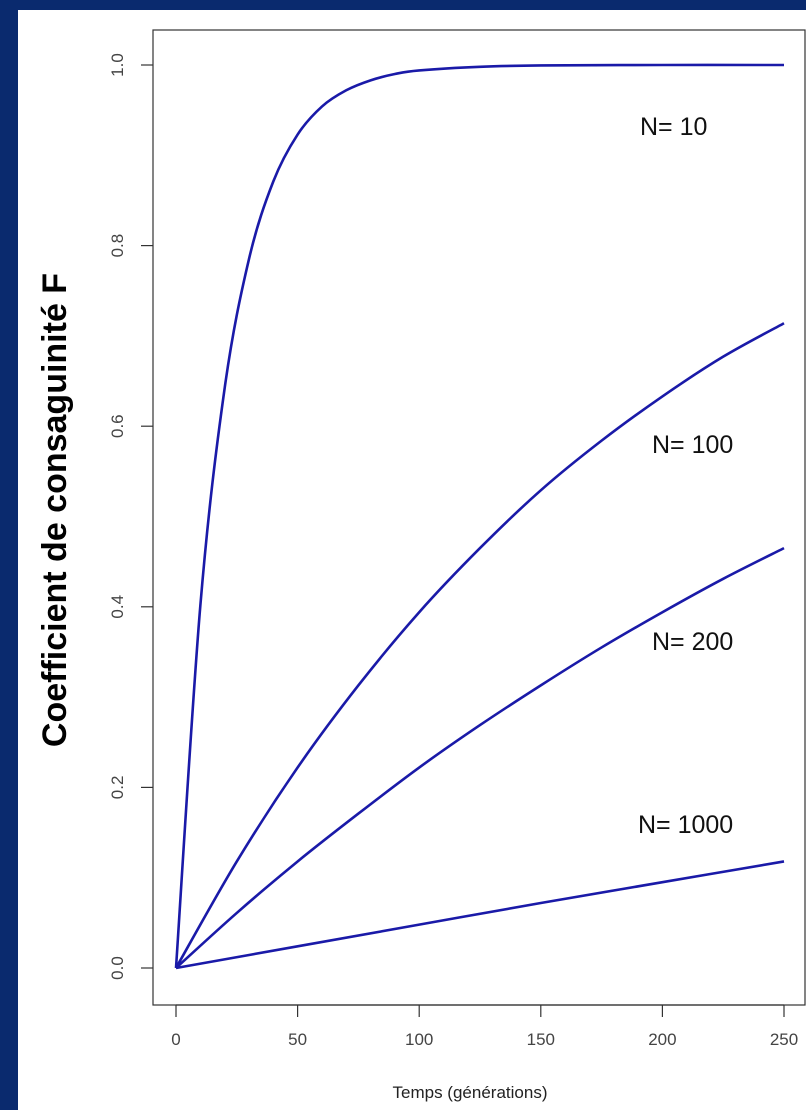 The width and height of the screenshot is (806, 1110). I want to click on series-label: N= 100, so click(692, 445).